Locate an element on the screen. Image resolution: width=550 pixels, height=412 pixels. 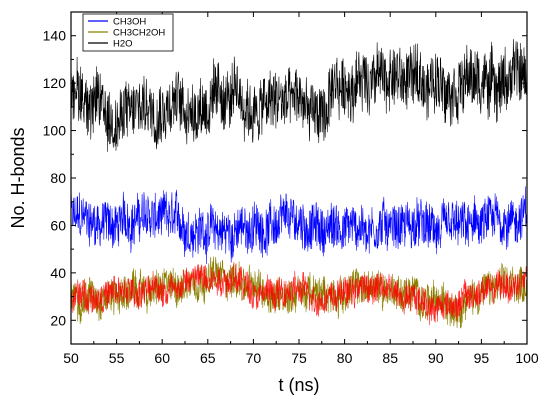
y-tick-label: 120 is located at coordinates (55, 83).